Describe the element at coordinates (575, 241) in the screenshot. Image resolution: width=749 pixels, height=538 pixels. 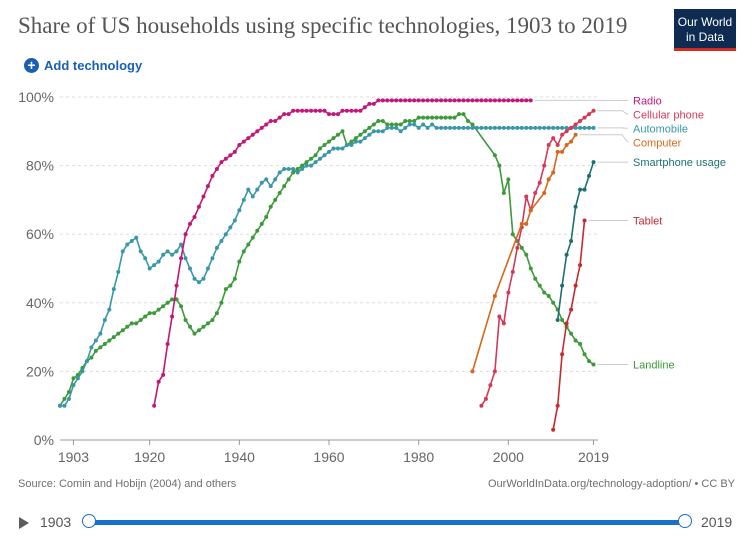
I see `series-line-smartphone-usage` at that location.